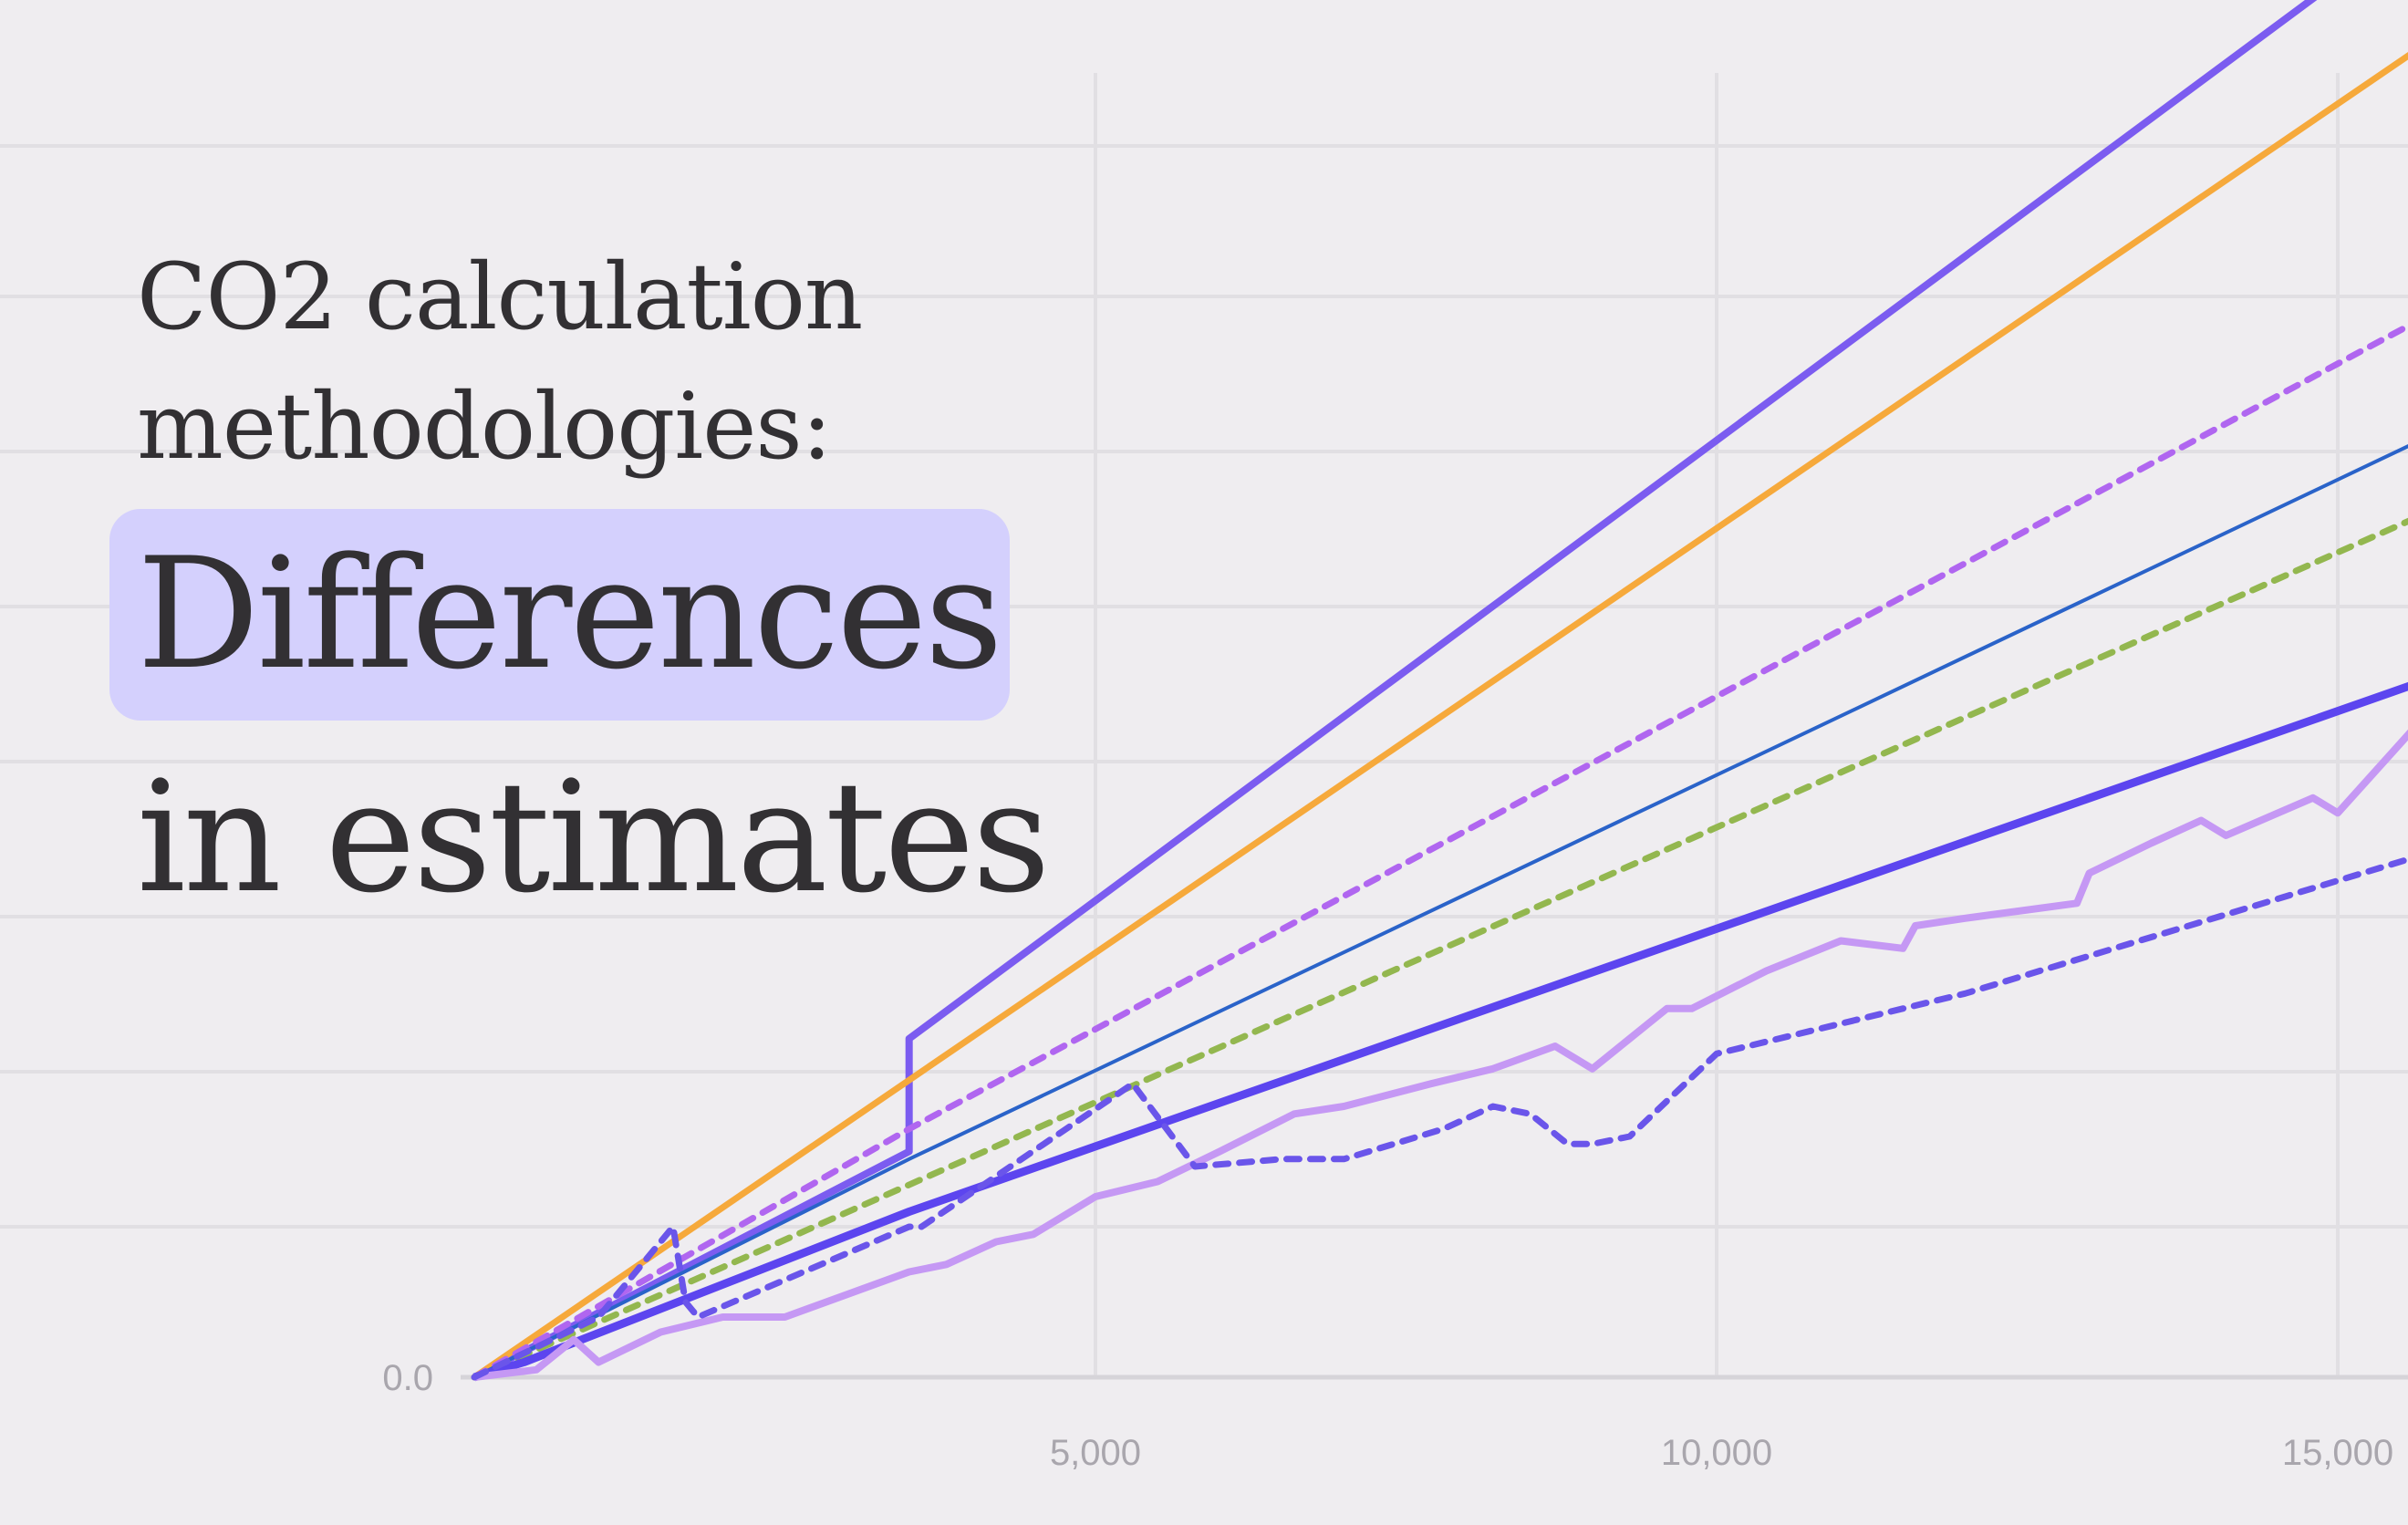 This screenshot has width=2408, height=1525. I want to click on highlight-box, so click(559, 615).